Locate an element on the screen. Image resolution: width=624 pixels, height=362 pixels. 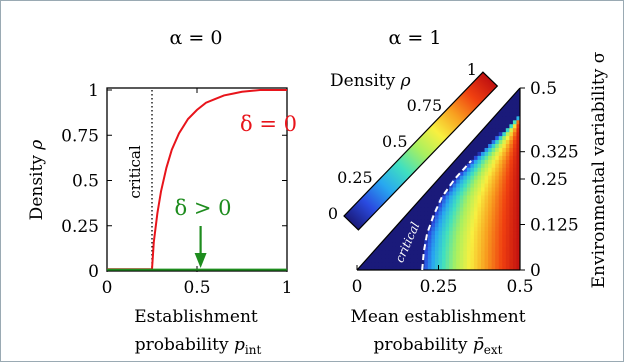
right-x-tick-label: 0.5 is located at coordinates (519, 287).